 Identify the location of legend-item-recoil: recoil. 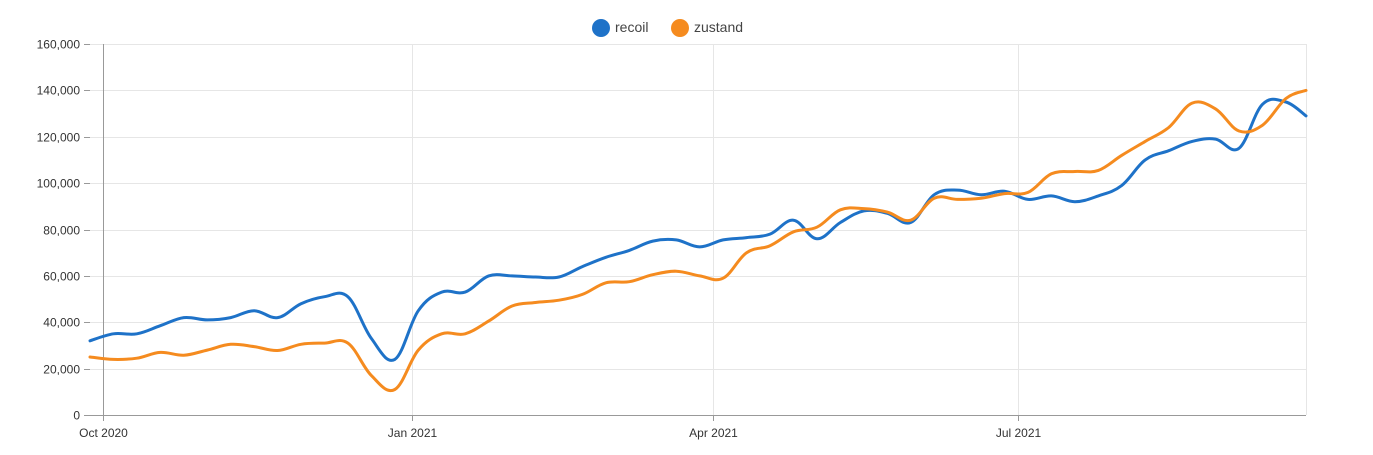
(620, 28).